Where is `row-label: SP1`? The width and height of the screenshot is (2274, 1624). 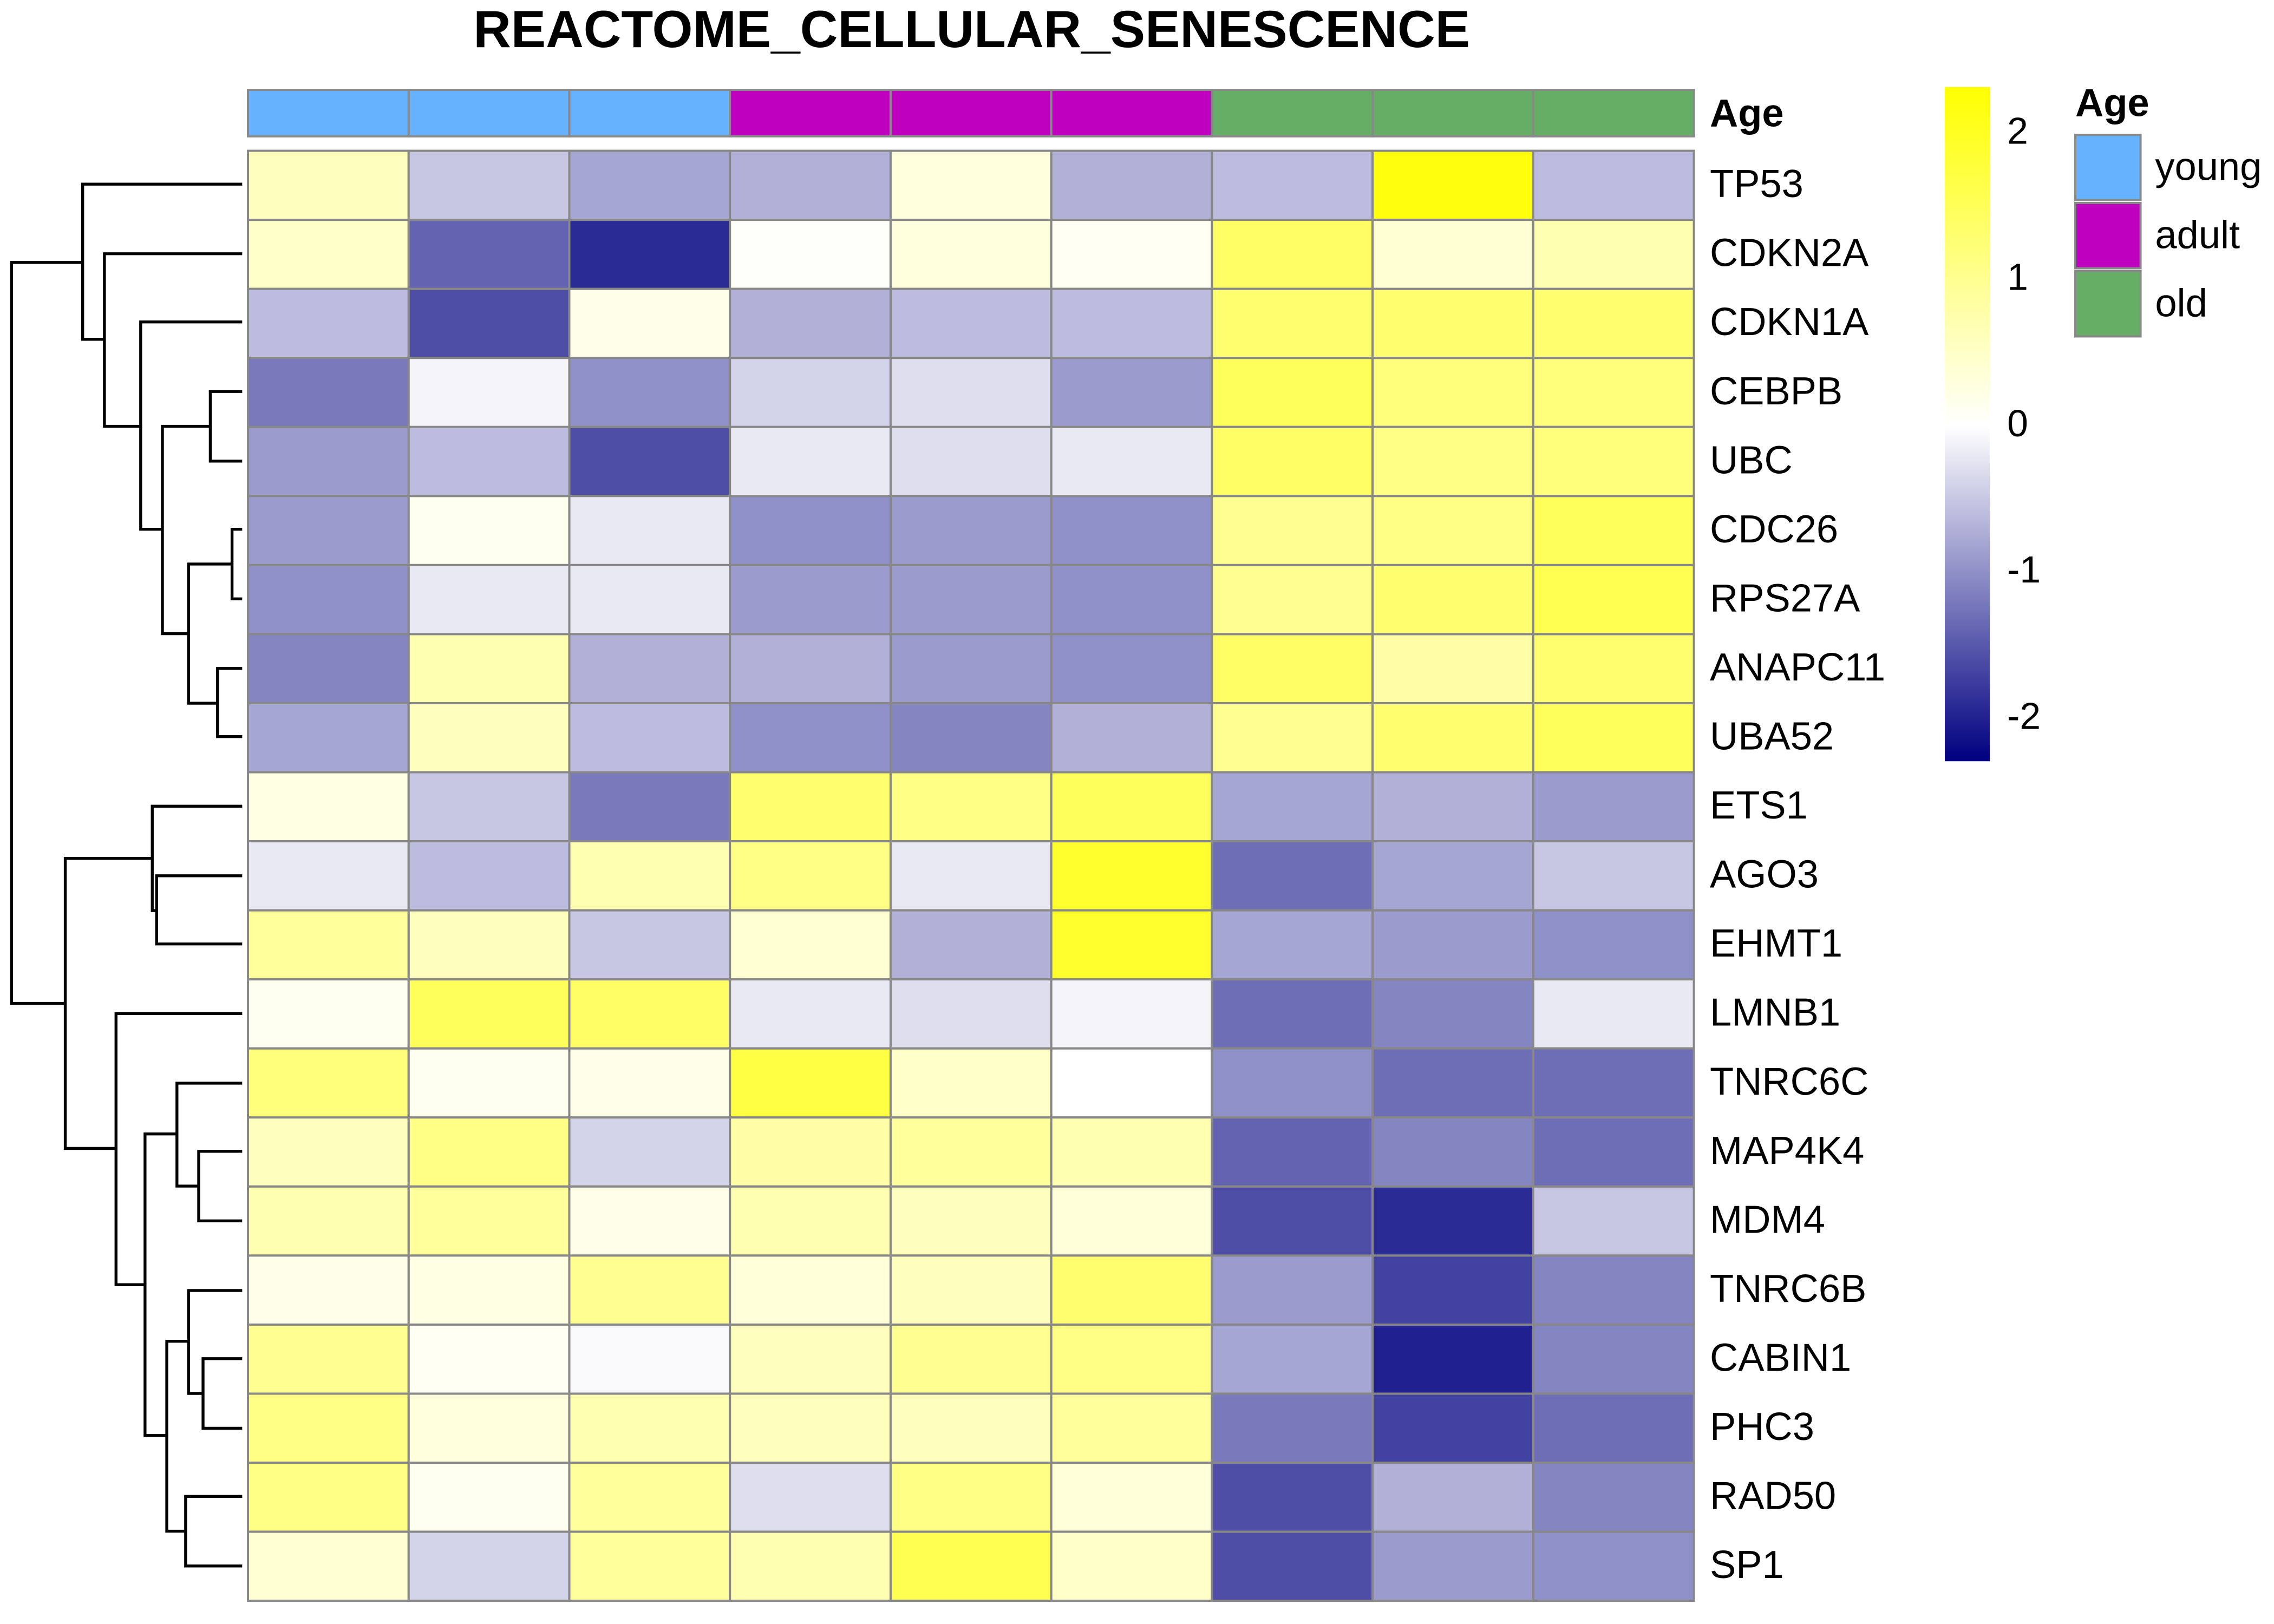 row-label: SP1 is located at coordinates (1747, 1565).